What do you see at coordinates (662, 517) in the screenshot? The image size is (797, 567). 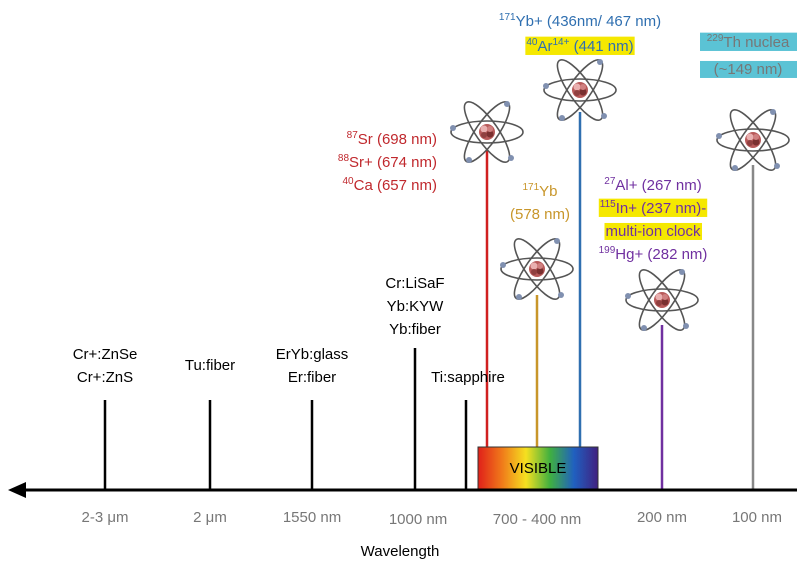 I see `axis-label: 200 nm` at bounding box center [662, 517].